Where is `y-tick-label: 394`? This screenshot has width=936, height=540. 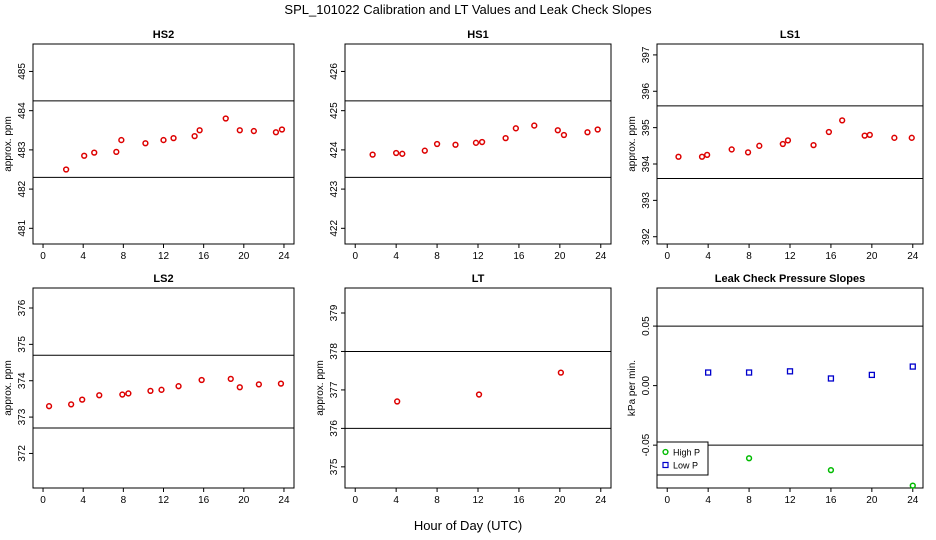 y-tick-label: 394 is located at coordinates (646, 163).